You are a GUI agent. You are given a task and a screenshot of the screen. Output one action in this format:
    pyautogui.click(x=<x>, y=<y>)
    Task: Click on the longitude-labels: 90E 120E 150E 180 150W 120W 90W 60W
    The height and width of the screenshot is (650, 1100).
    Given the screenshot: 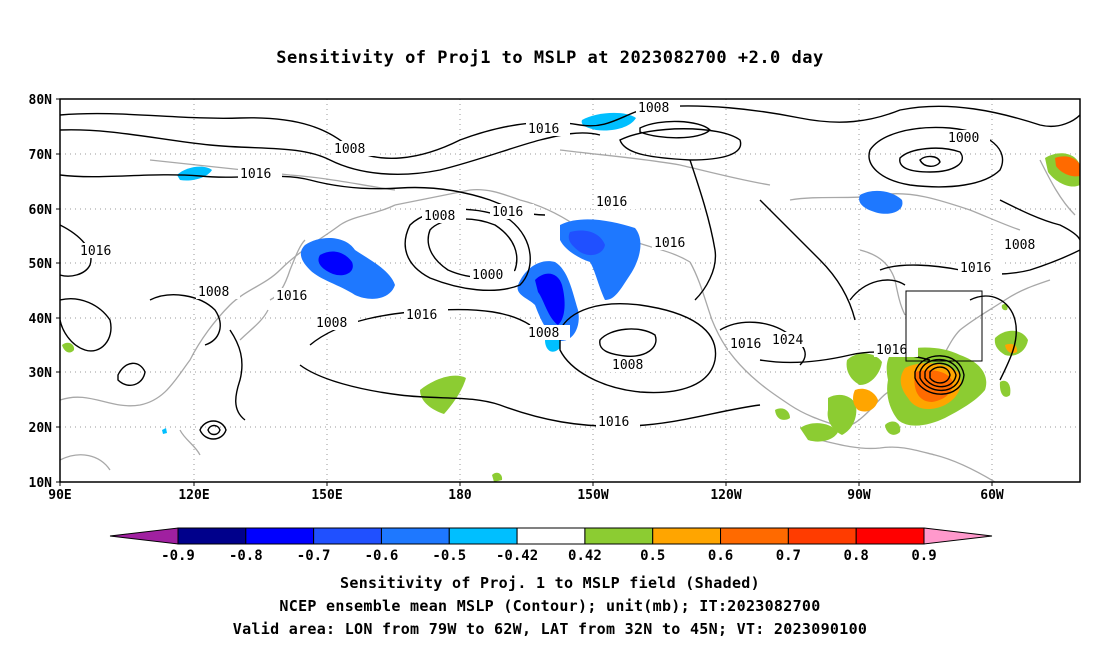 What is the action you would take?
    pyautogui.click(x=526, y=495)
    